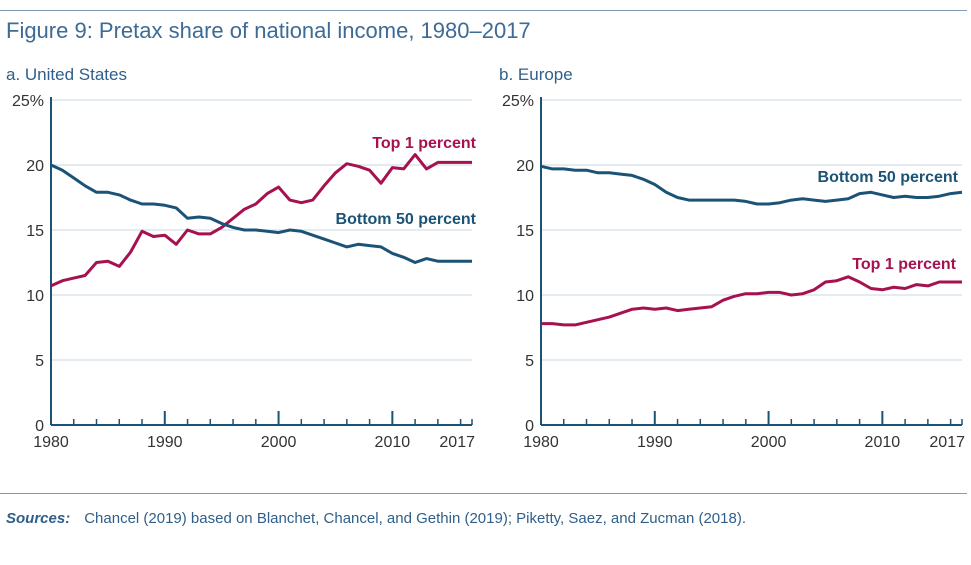 The height and width of the screenshot is (565, 971). What do you see at coordinates (457, 442) in the screenshot?
I see `panel-a-x-tick-label: 2017` at bounding box center [457, 442].